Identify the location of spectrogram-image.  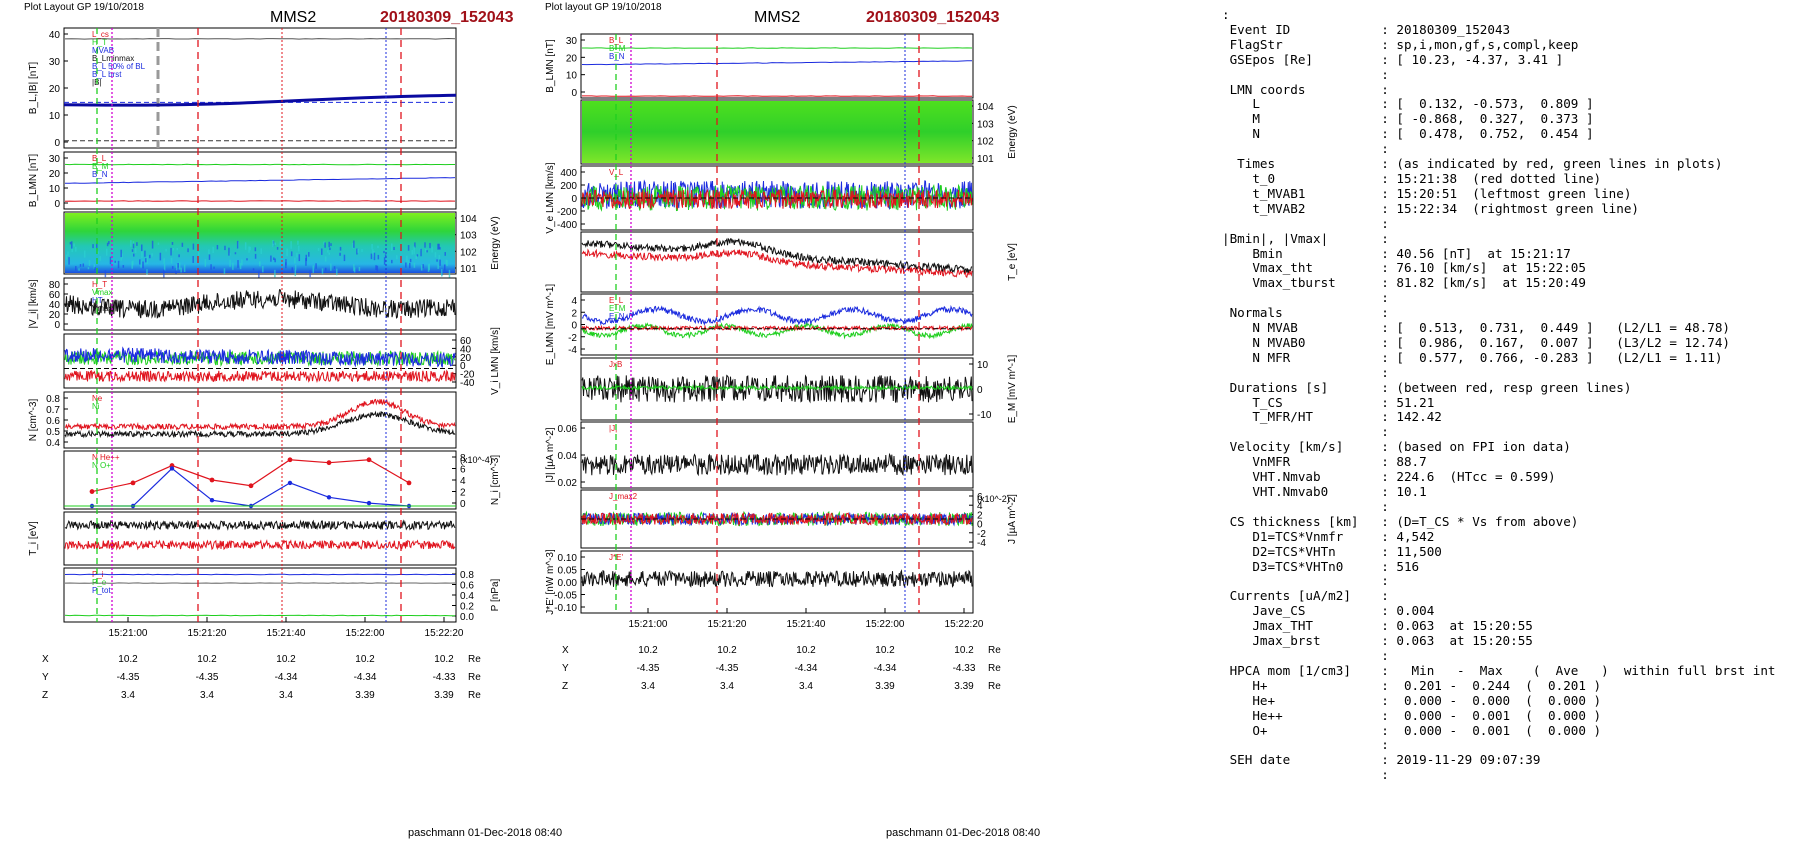
(777, 132).